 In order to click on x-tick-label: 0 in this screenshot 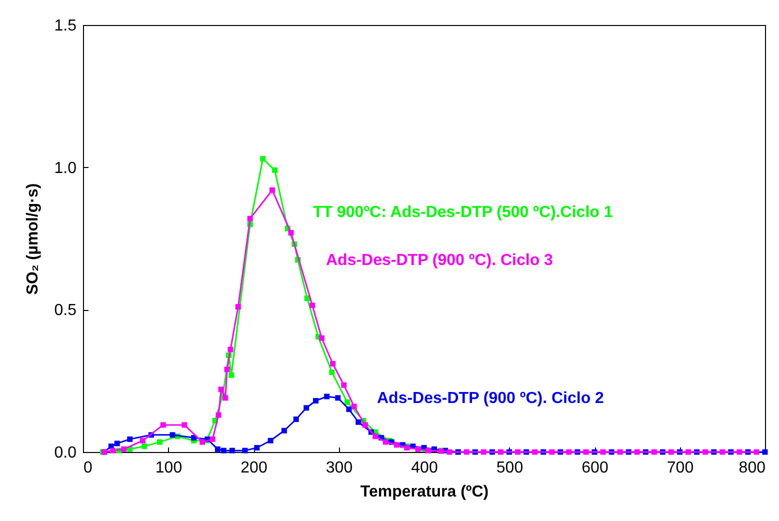, I will do `click(88, 468)`.